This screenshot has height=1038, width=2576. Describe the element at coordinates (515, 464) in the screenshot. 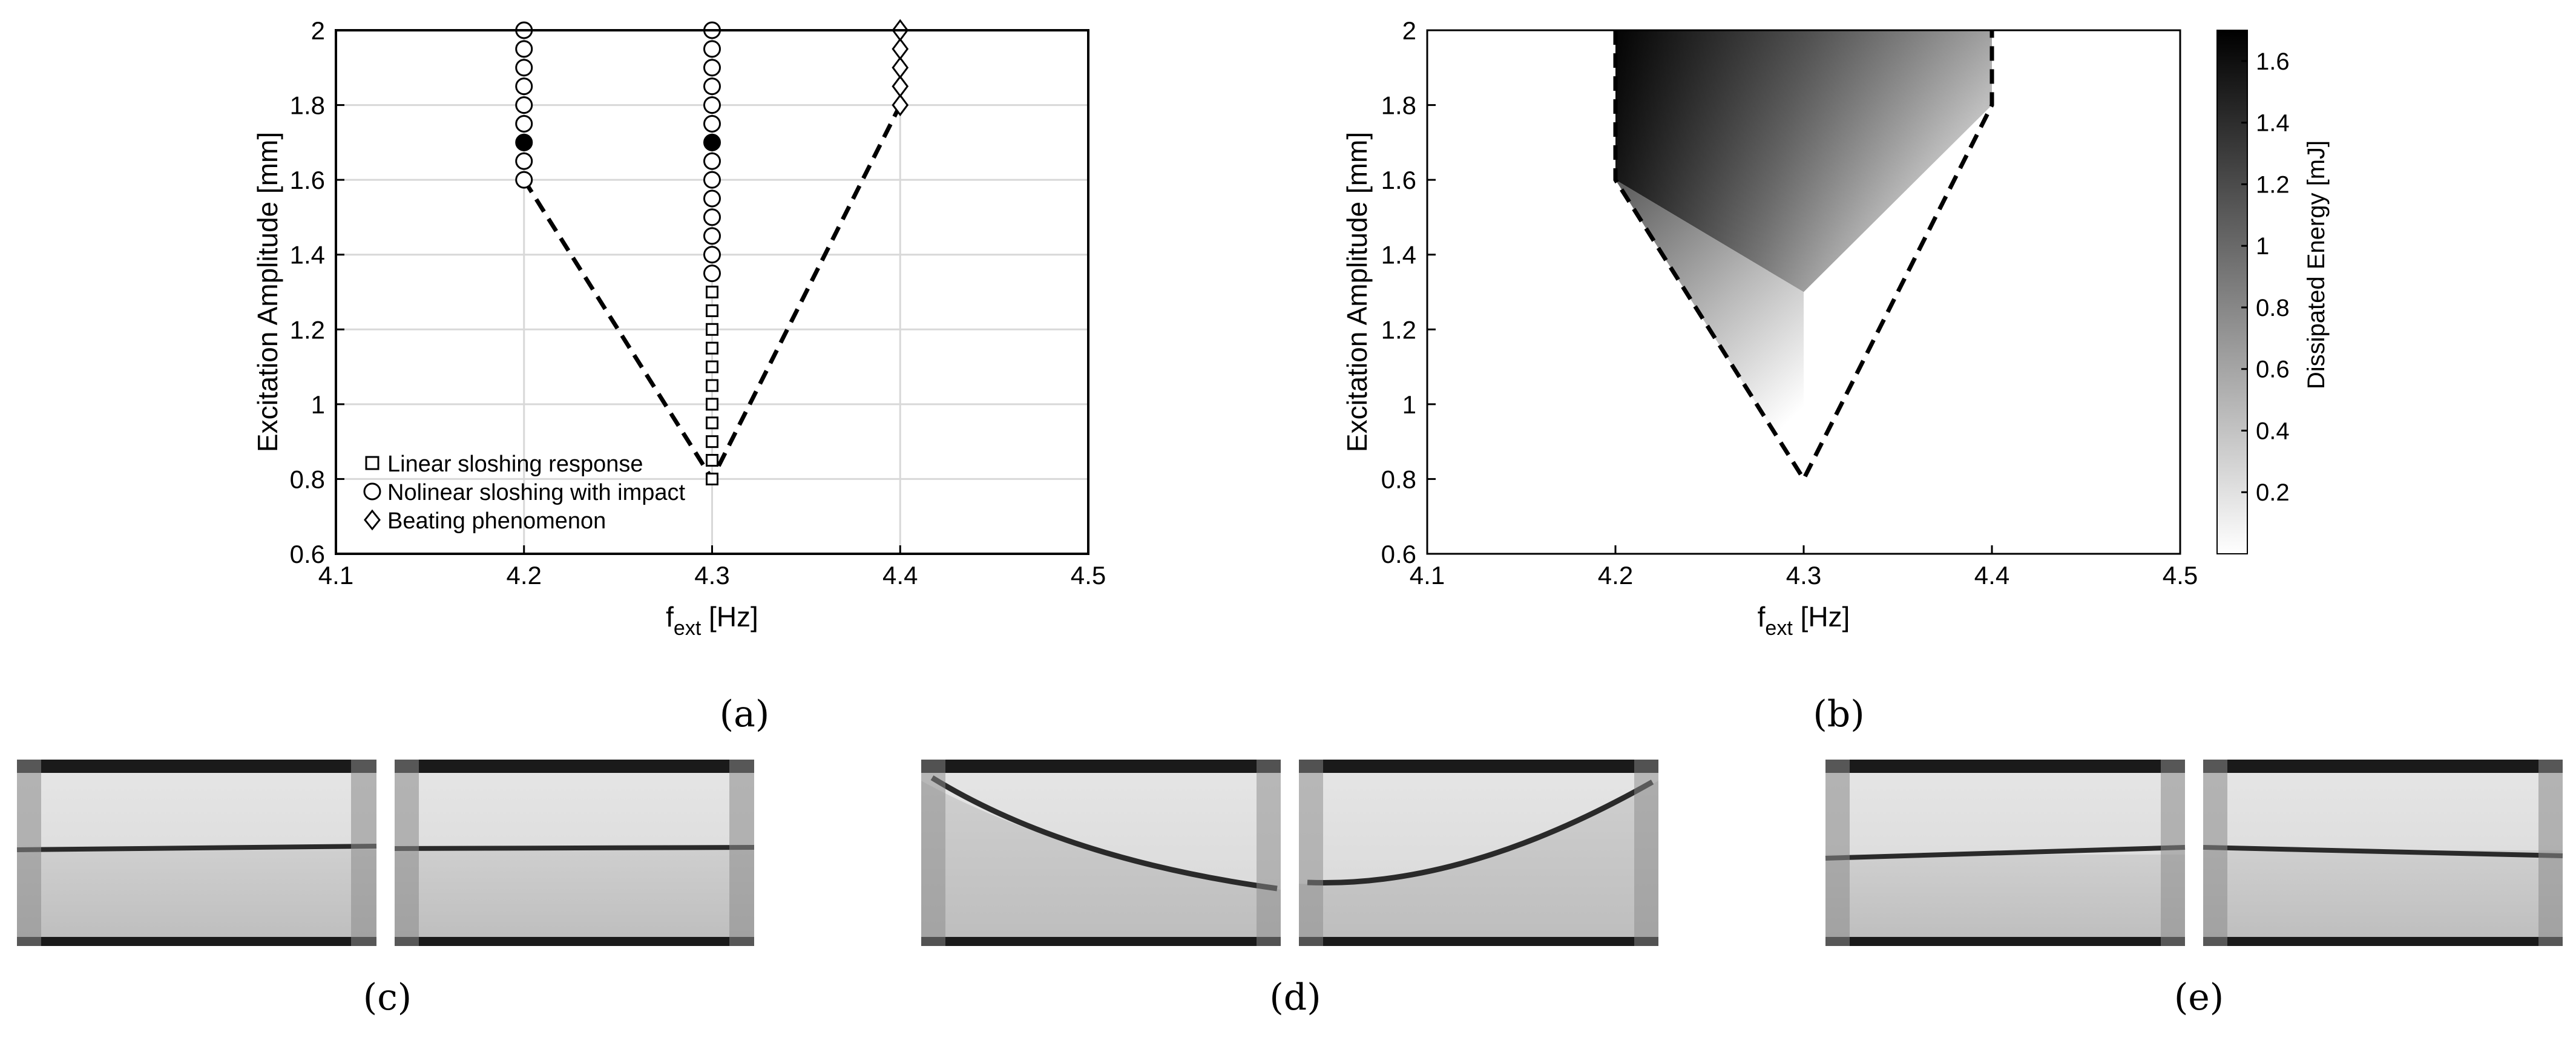

I see `legend-label: Linear sloshing response` at that location.